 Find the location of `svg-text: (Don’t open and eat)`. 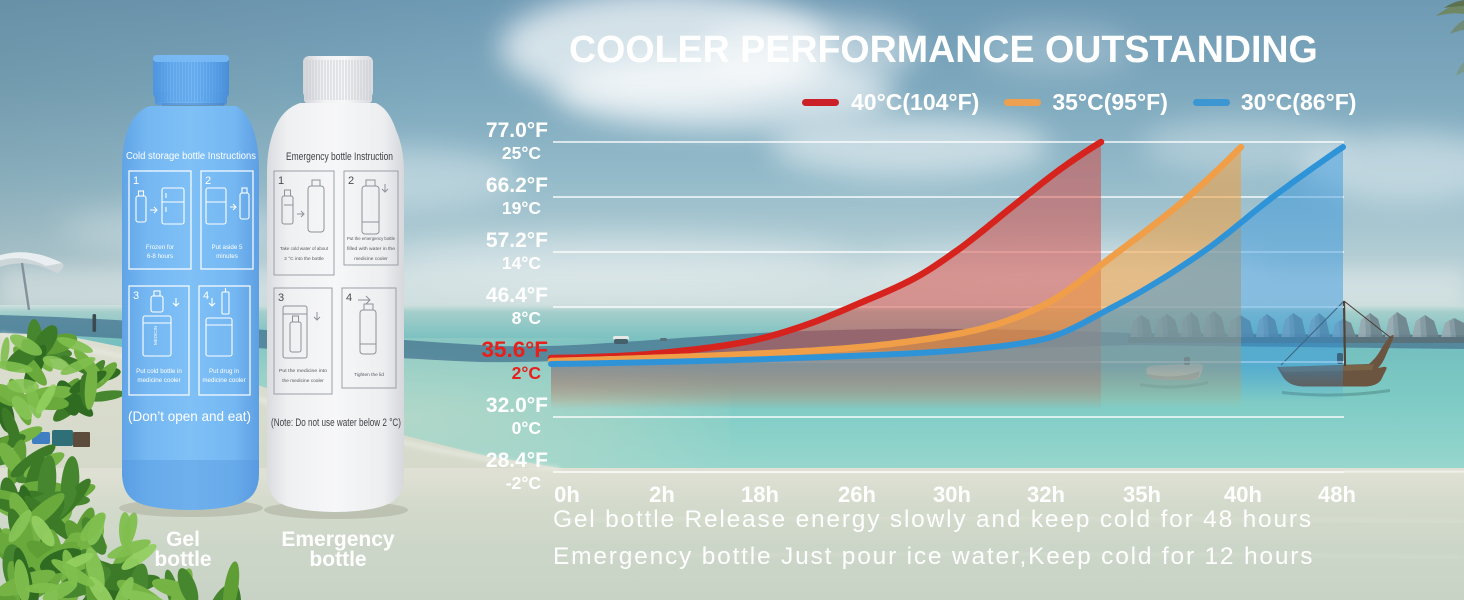

svg-text: (Don’t open and eat) is located at coordinates (189, 416).